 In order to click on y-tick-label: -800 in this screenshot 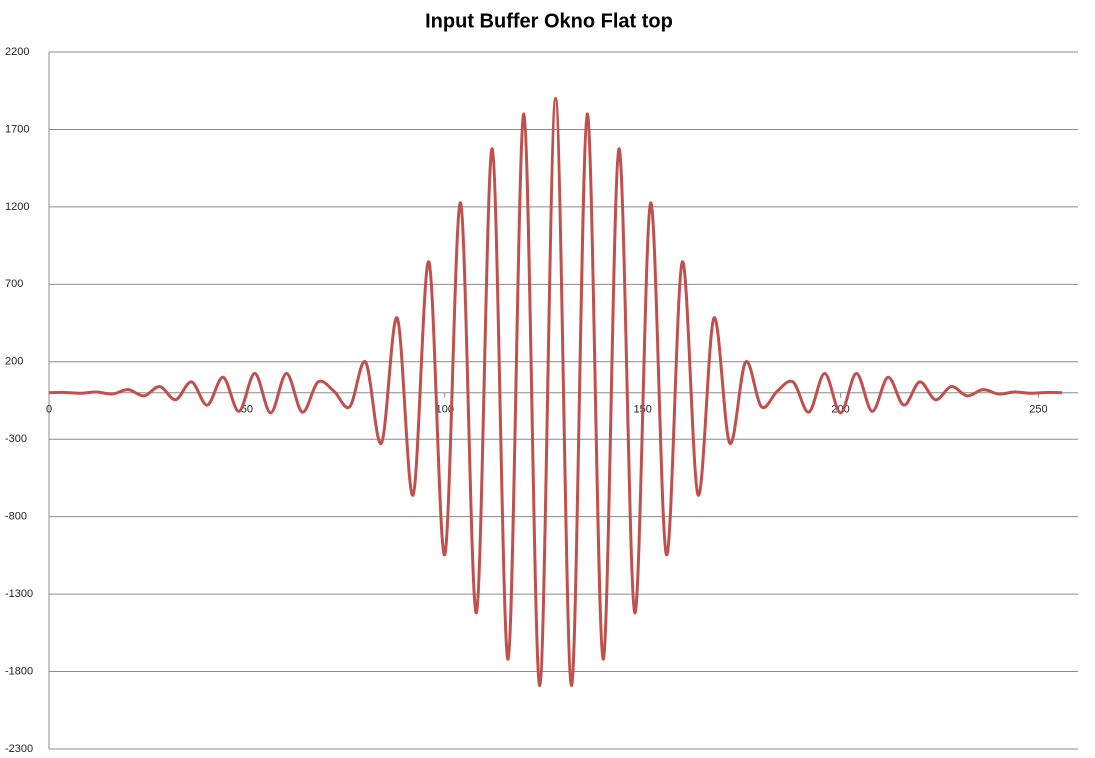, I will do `click(16, 517)`.